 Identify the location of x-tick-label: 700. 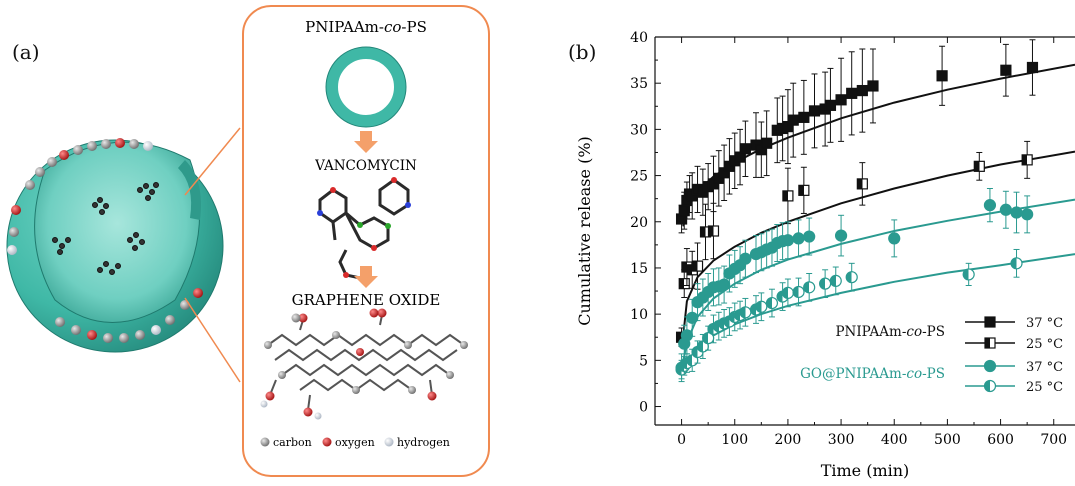
(1053, 440).